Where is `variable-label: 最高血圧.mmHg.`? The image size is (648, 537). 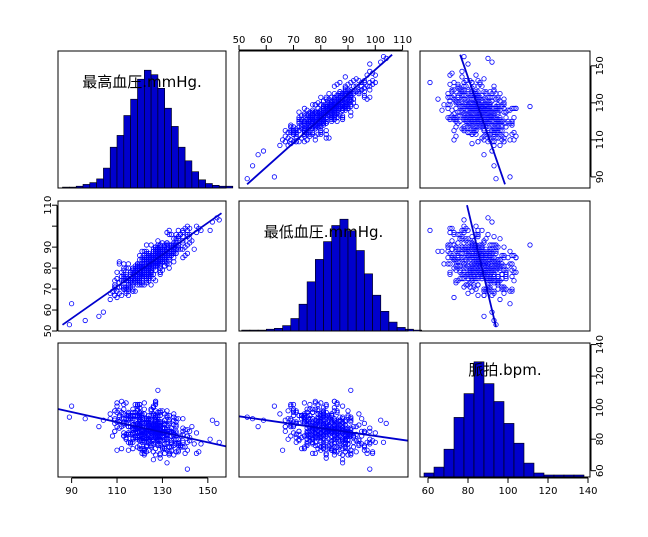 variable-label: 最高血圧.mmHg. is located at coordinates (142, 82).